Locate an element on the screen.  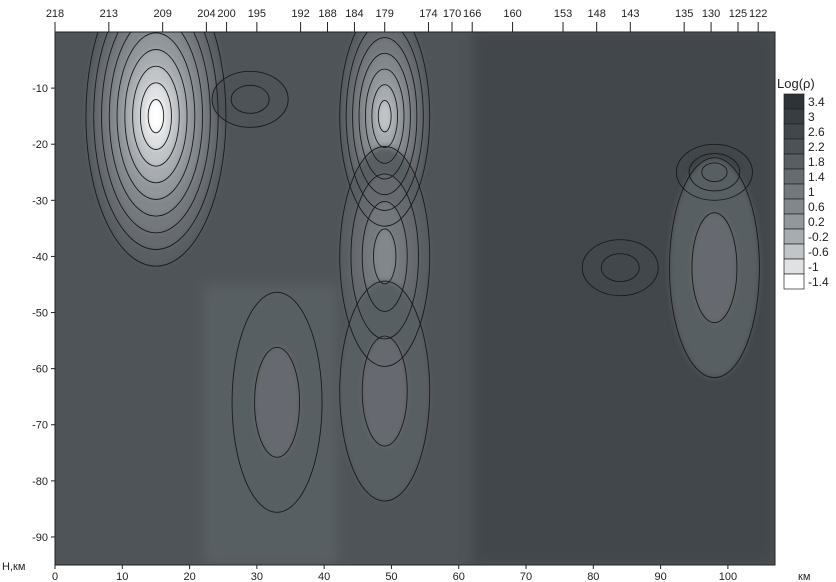
x-tick-label: 80 is located at coordinates (593, 576).